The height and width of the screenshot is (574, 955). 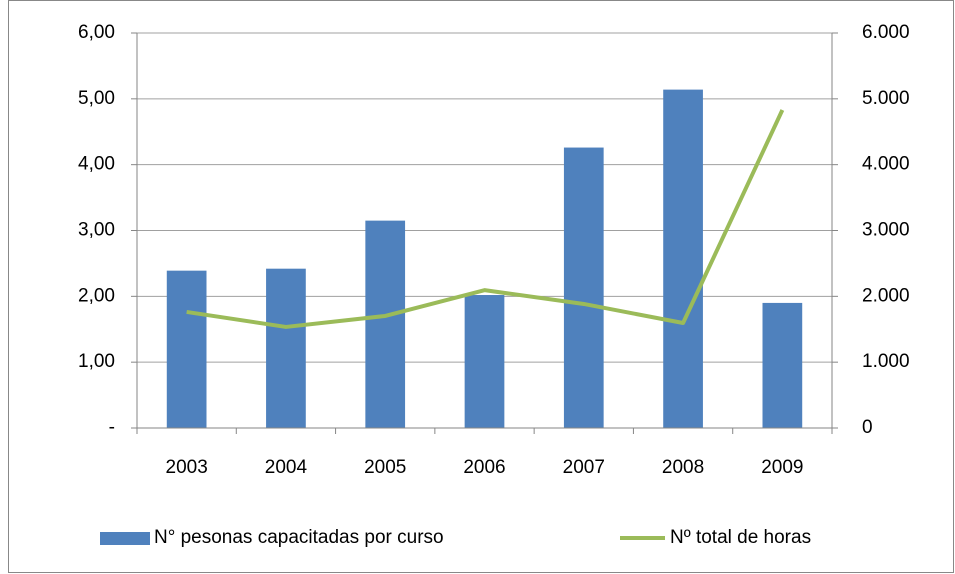 I want to click on y2-tick-label: 6.000, so click(x=886, y=32).